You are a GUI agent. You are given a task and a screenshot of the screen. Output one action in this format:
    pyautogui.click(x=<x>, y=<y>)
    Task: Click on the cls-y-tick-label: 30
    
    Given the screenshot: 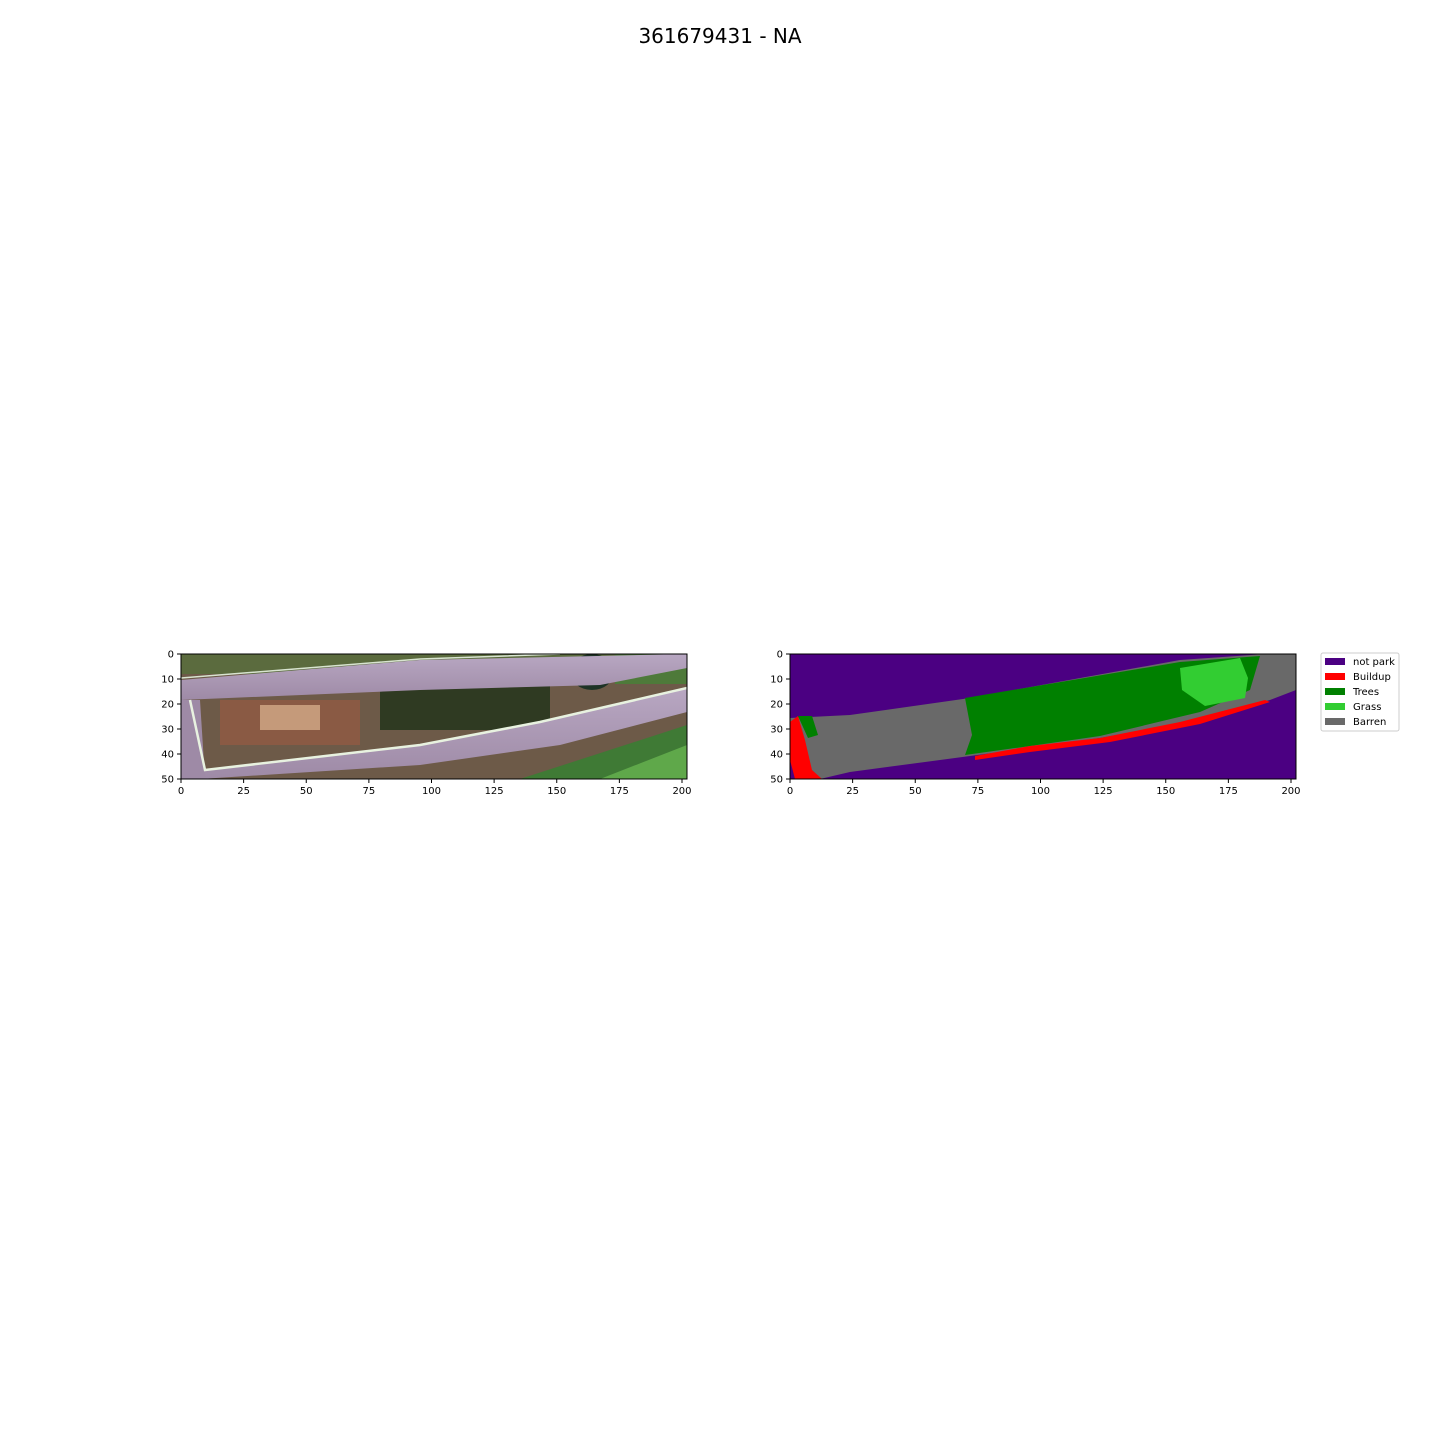 What is the action you would take?
    pyautogui.click(x=776, y=730)
    